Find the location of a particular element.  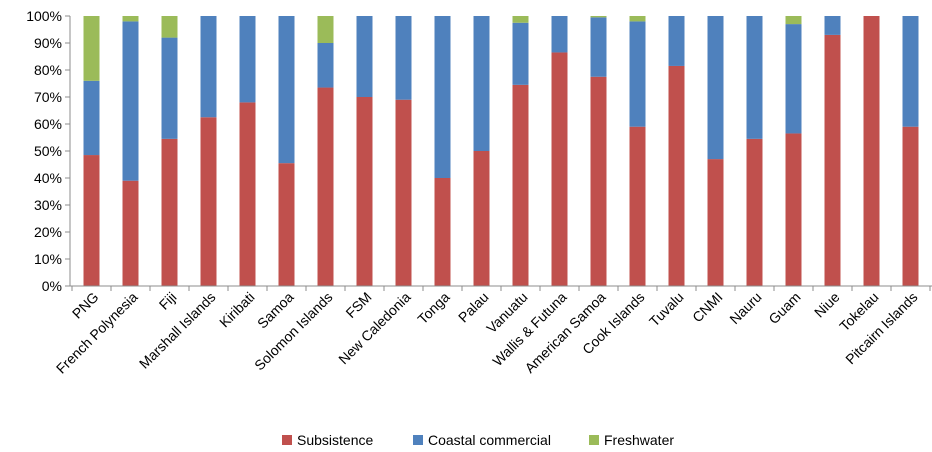

bar-subsistence-fiji is located at coordinates (169, 212).